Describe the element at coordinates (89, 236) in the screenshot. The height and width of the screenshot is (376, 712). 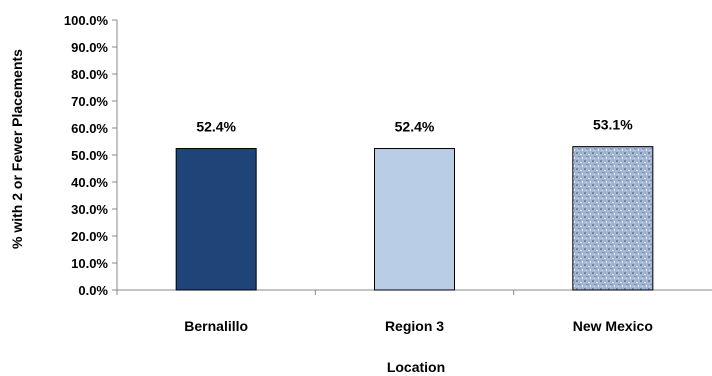
I see `y-tick-label: 20.0%` at that location.